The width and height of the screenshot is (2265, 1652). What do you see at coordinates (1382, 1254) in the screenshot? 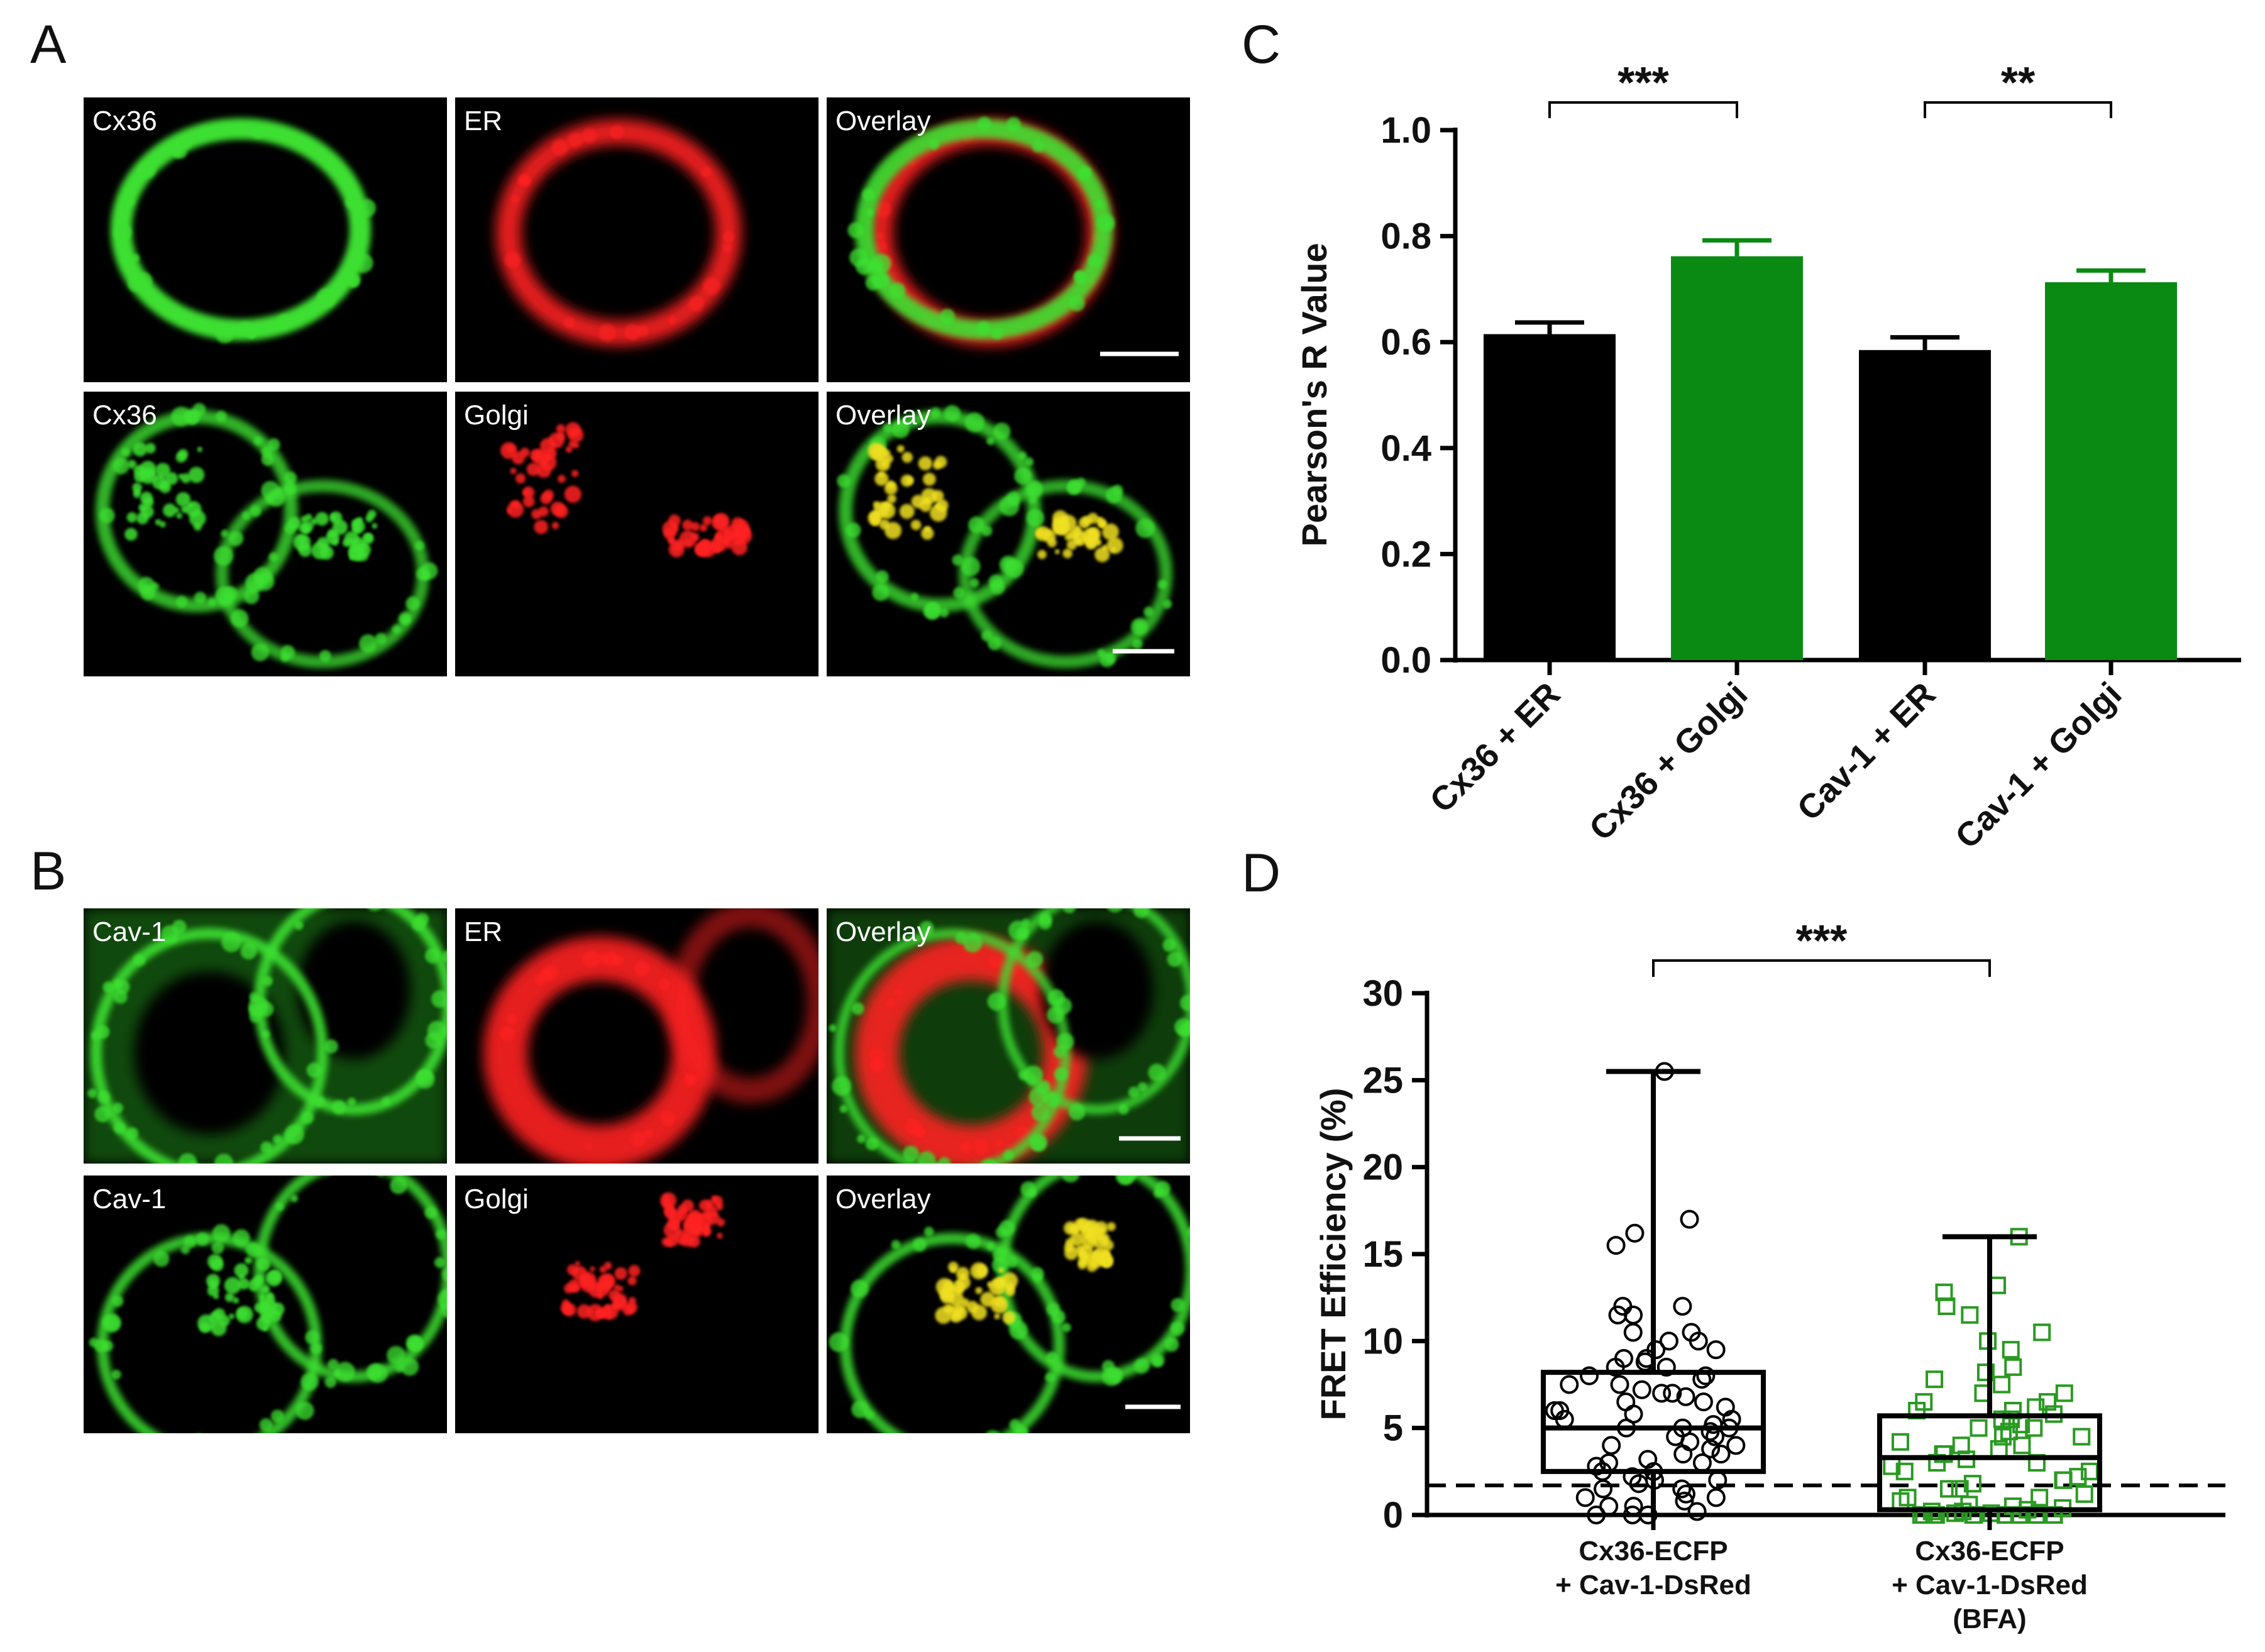
I see `y-tick-label: 15` at bounding box center [1382, 1254].